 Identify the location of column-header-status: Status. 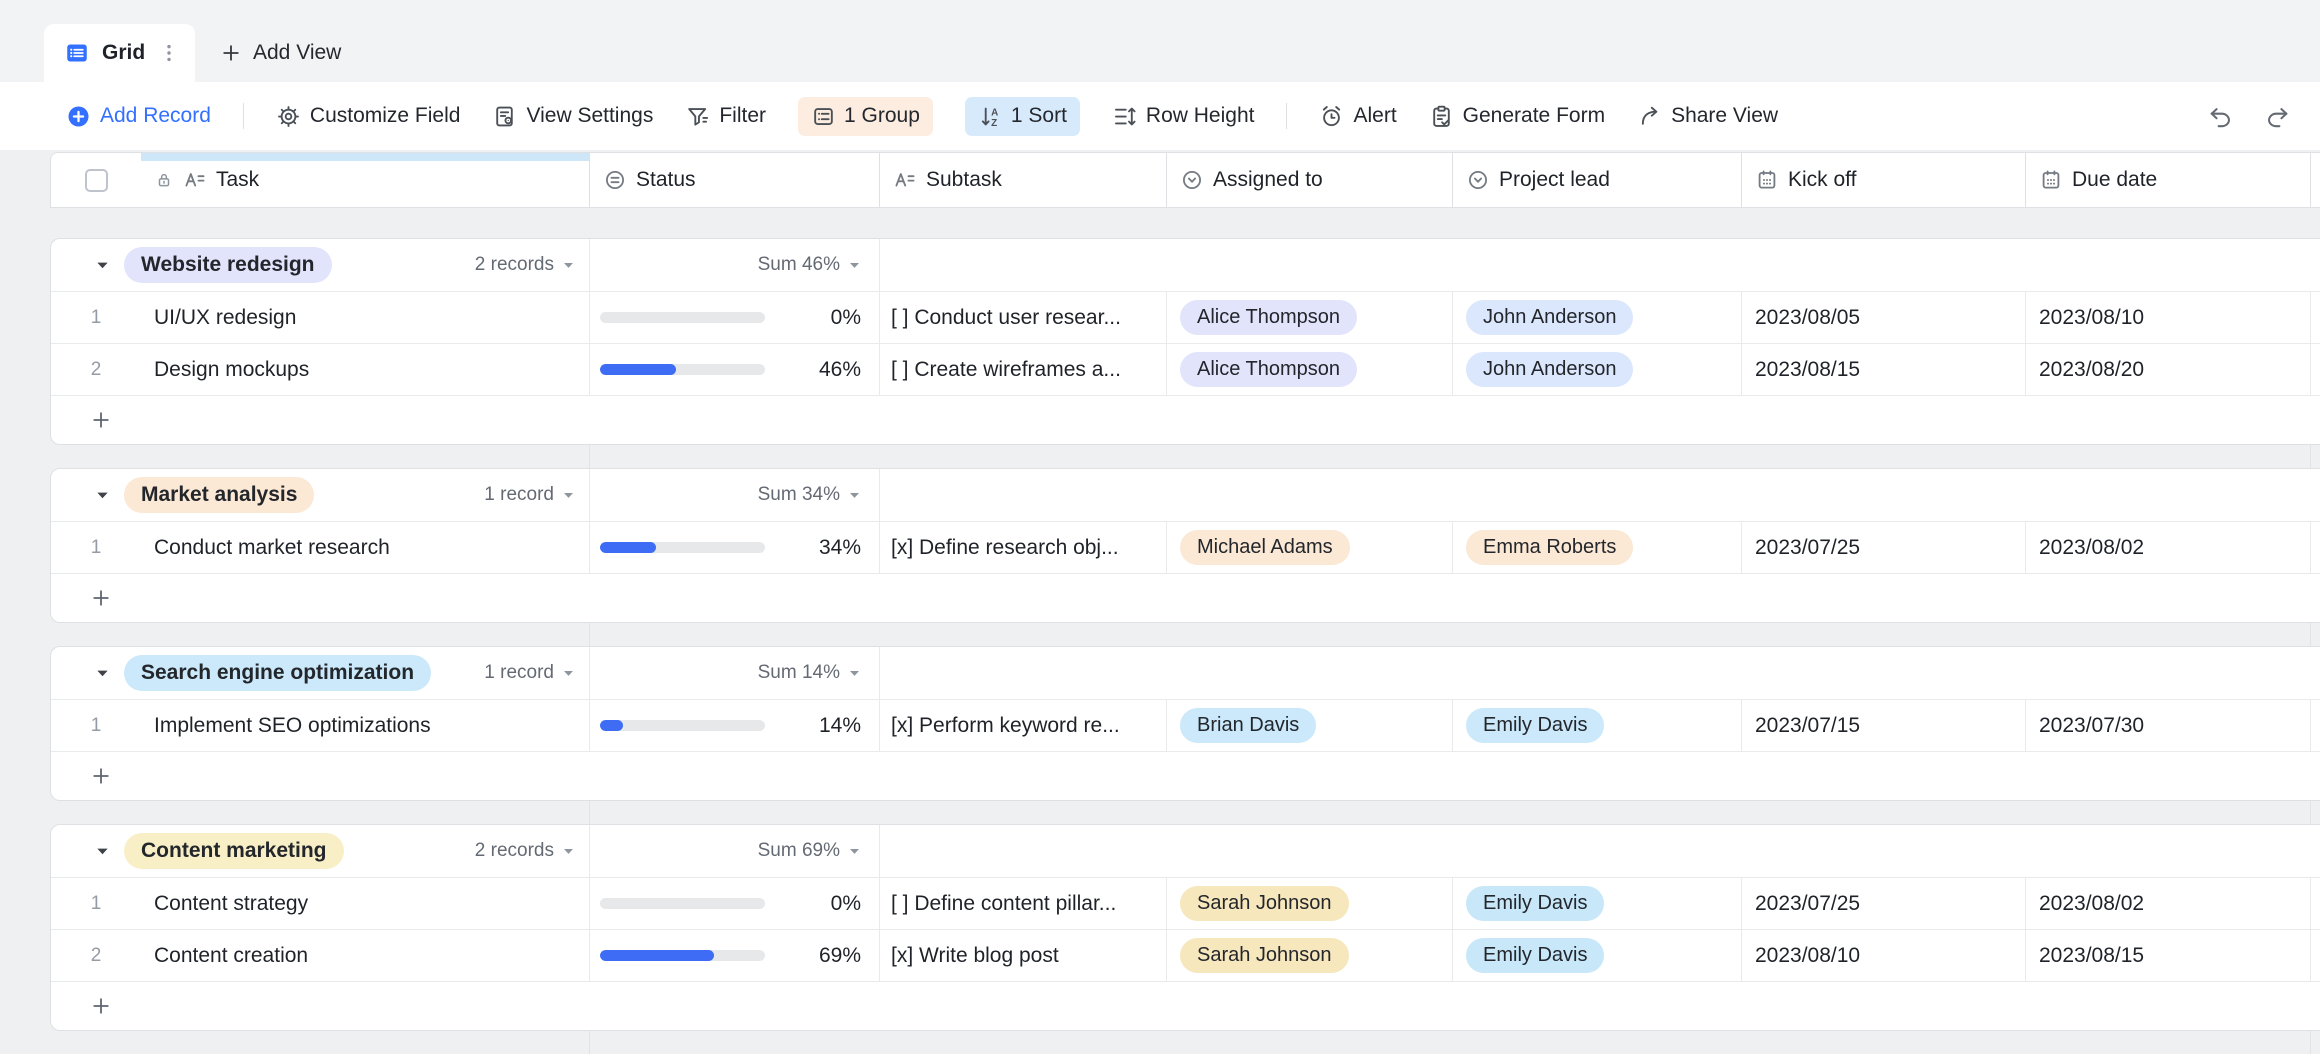
(735, 180).